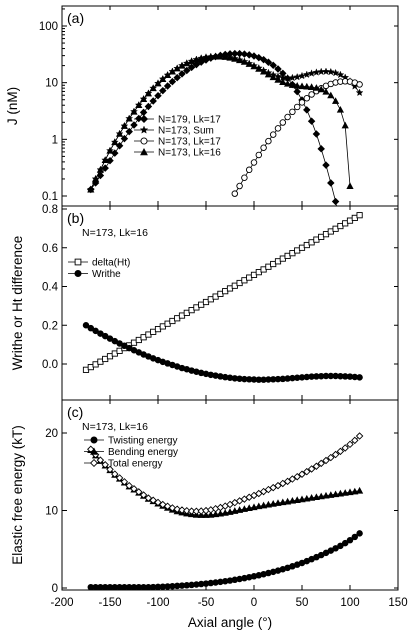 This screenshot has height=641, width=414. What do you see at coordinates (115, 233) in the screenshot?
I see `panel-annotation: N=173, Lk=16` at bounding box center [115, 233].